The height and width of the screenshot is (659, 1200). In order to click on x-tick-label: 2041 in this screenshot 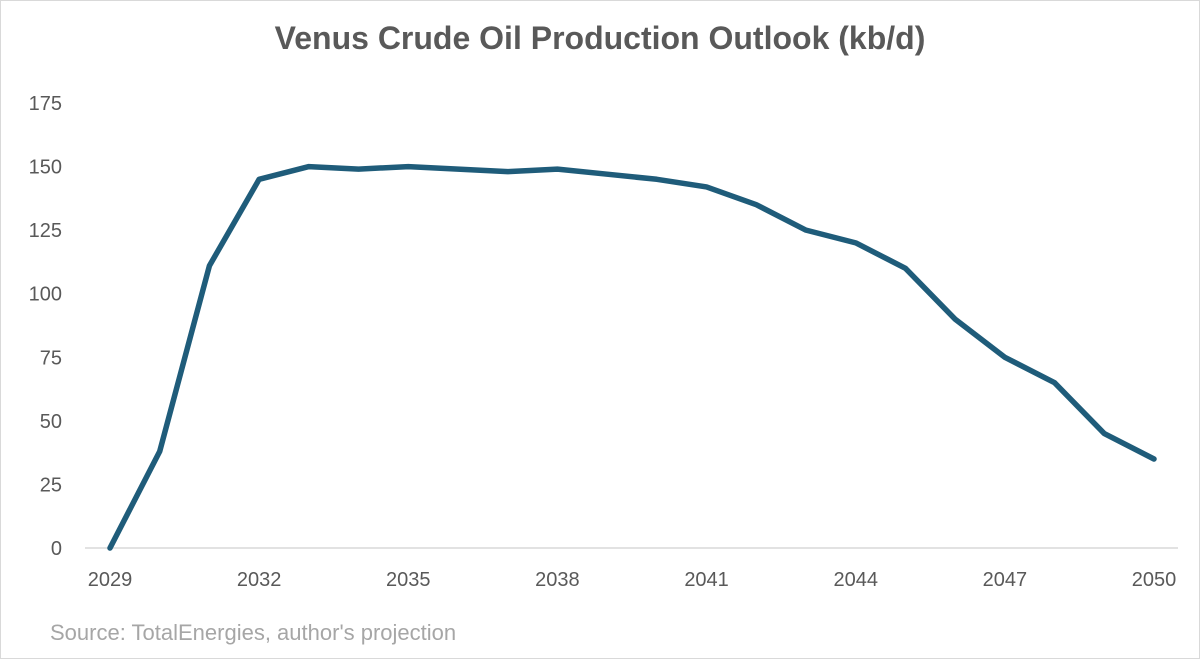, I will do `click(706, 580)`.